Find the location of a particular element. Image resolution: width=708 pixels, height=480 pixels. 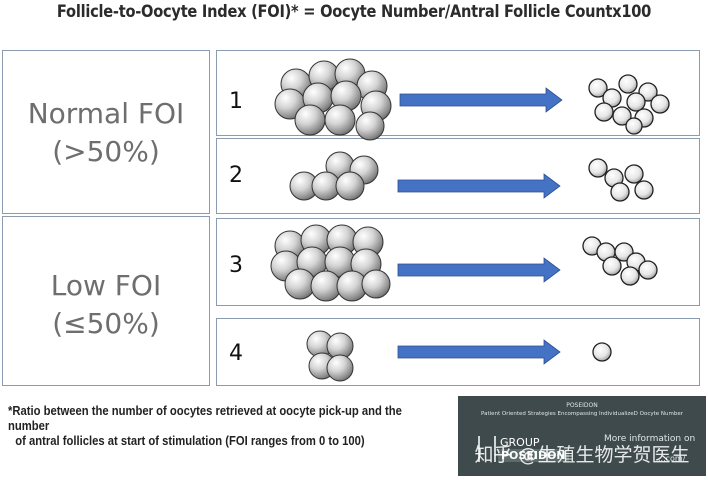

case-number-2: 2 is located at coordinates (236, 175).